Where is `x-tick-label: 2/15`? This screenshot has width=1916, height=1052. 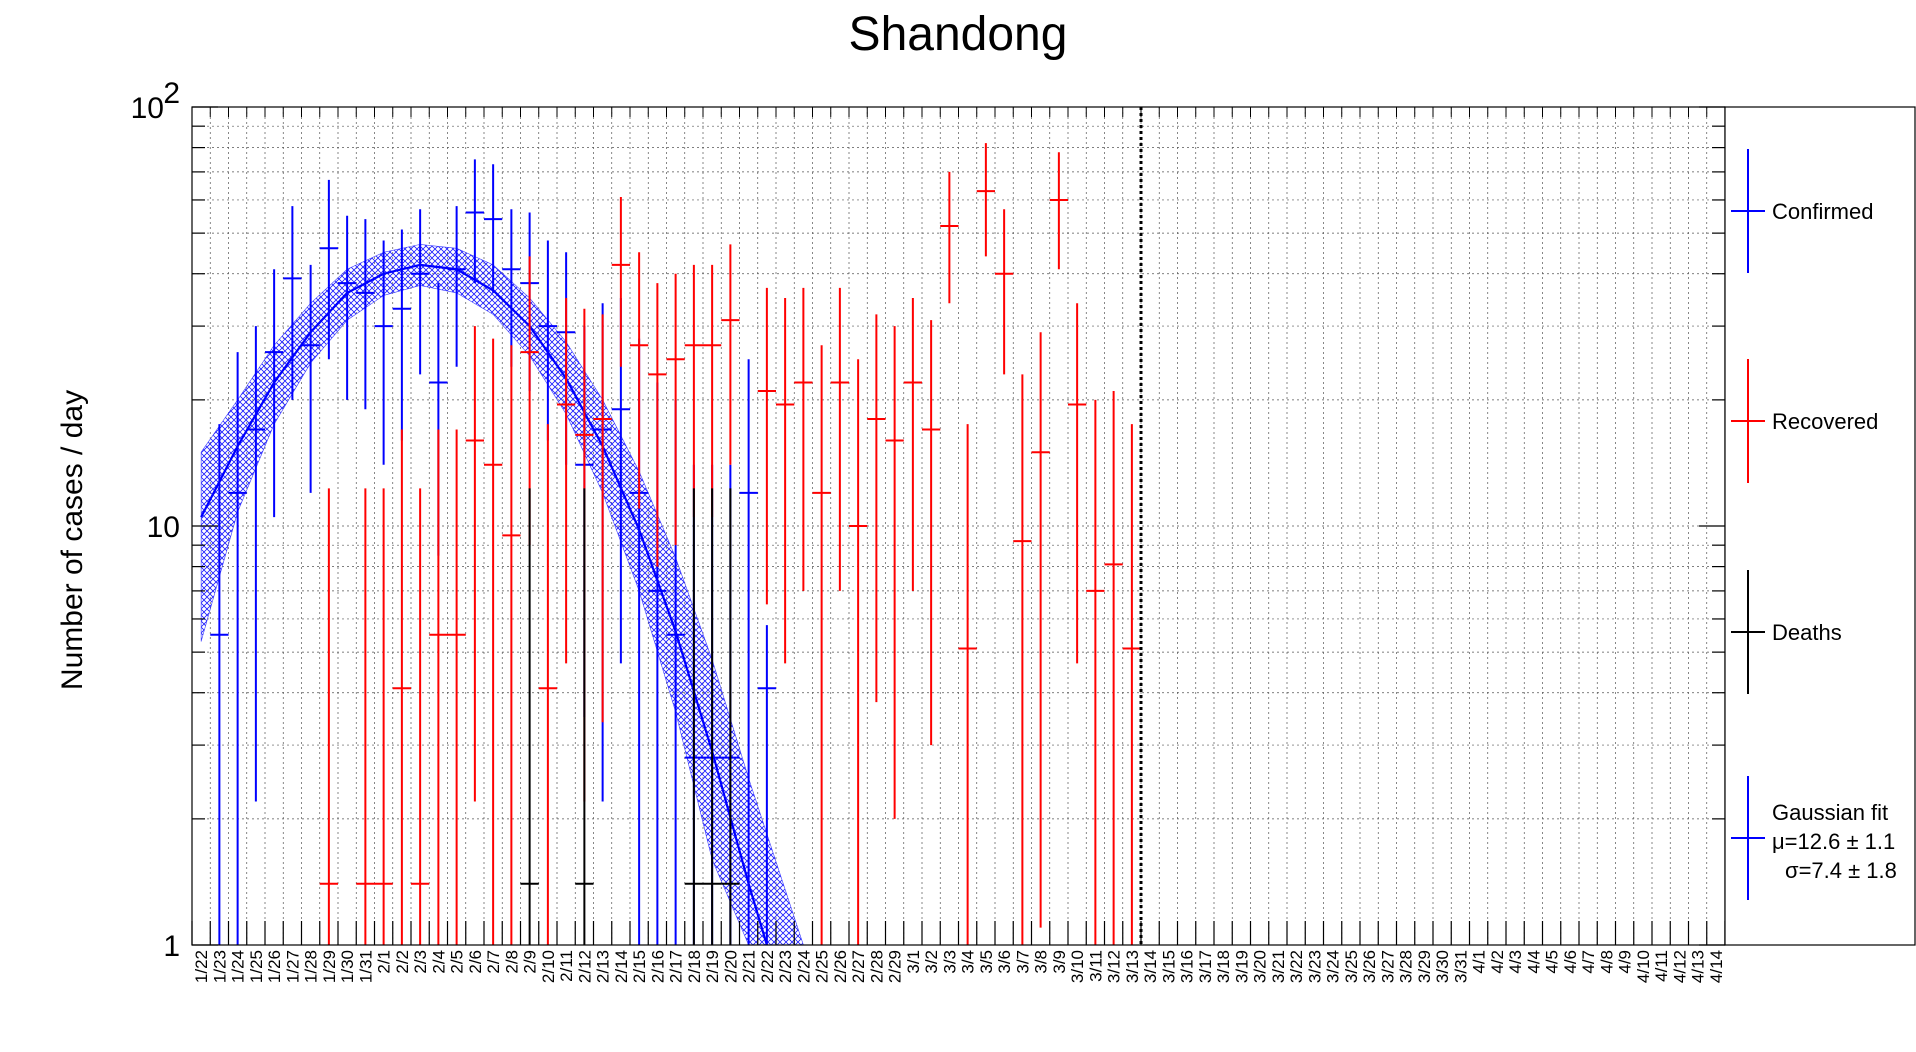
x-tick-label: 2/15 is located at coordinates (639, 966).